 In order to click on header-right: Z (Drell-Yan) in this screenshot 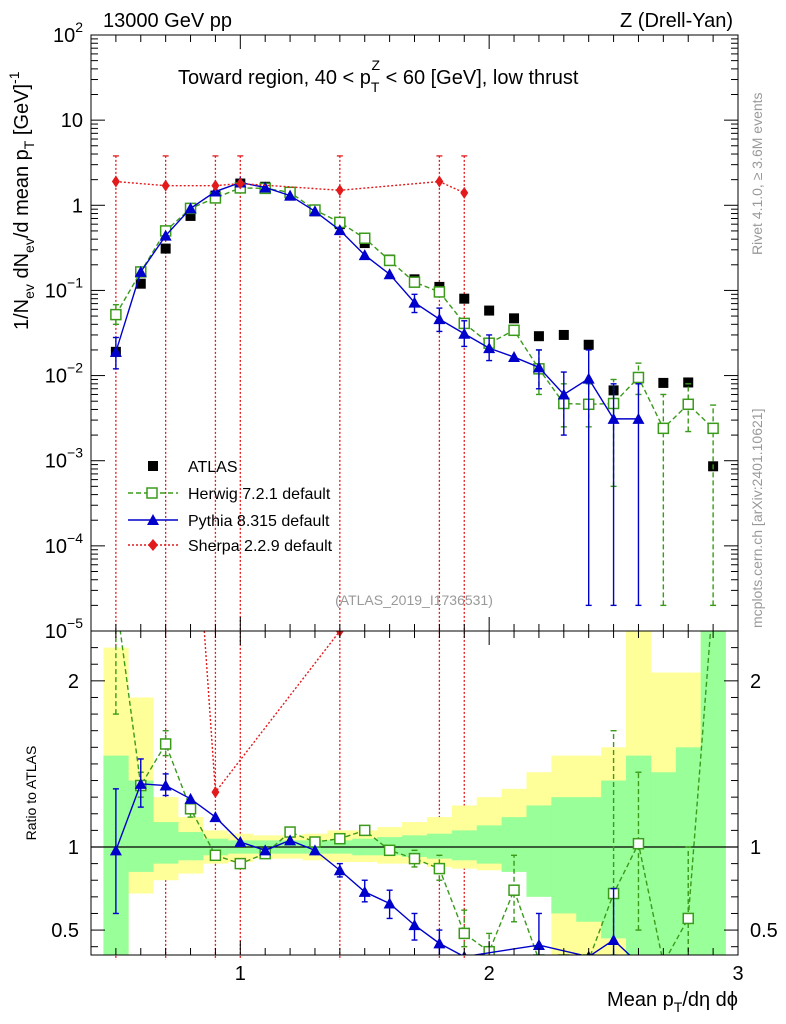, I will do `click(676, 21)`.